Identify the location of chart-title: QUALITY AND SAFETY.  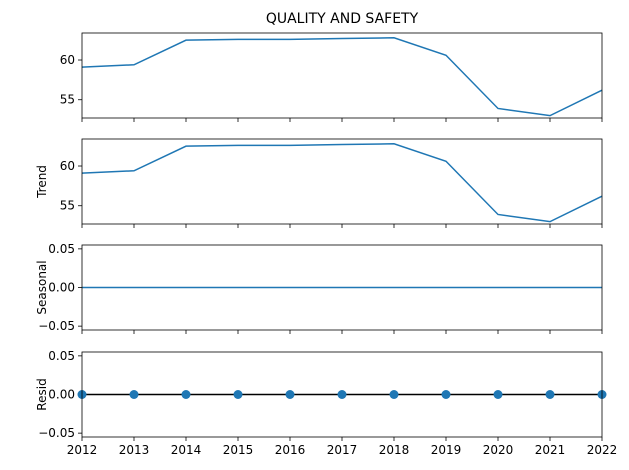
(342, 19).